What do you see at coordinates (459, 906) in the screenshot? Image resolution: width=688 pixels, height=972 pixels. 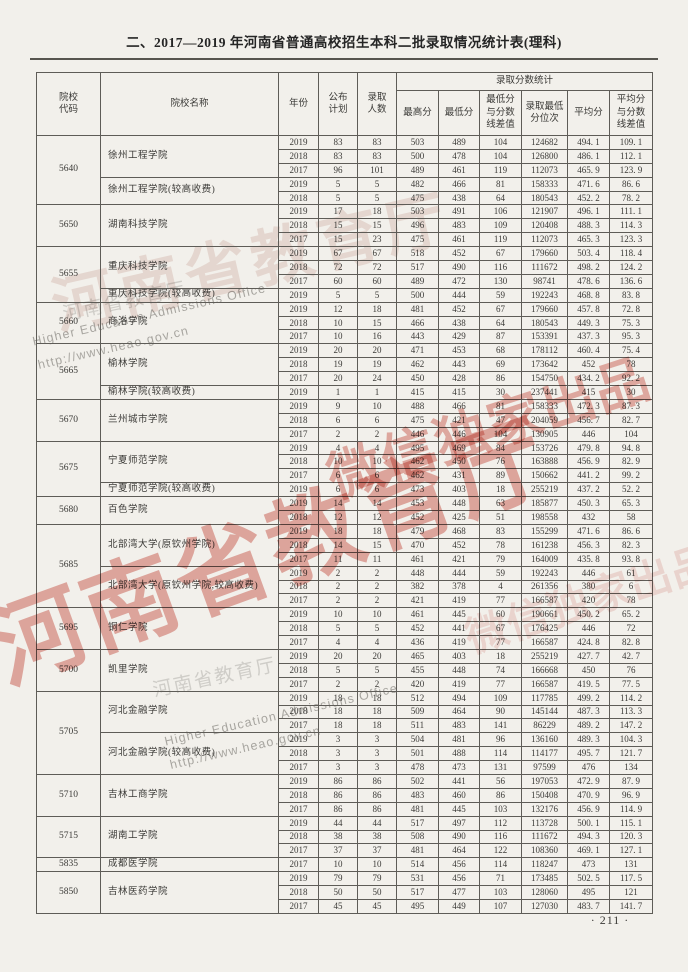 I see `data-cell: 449` at bounding box center [459, 906].